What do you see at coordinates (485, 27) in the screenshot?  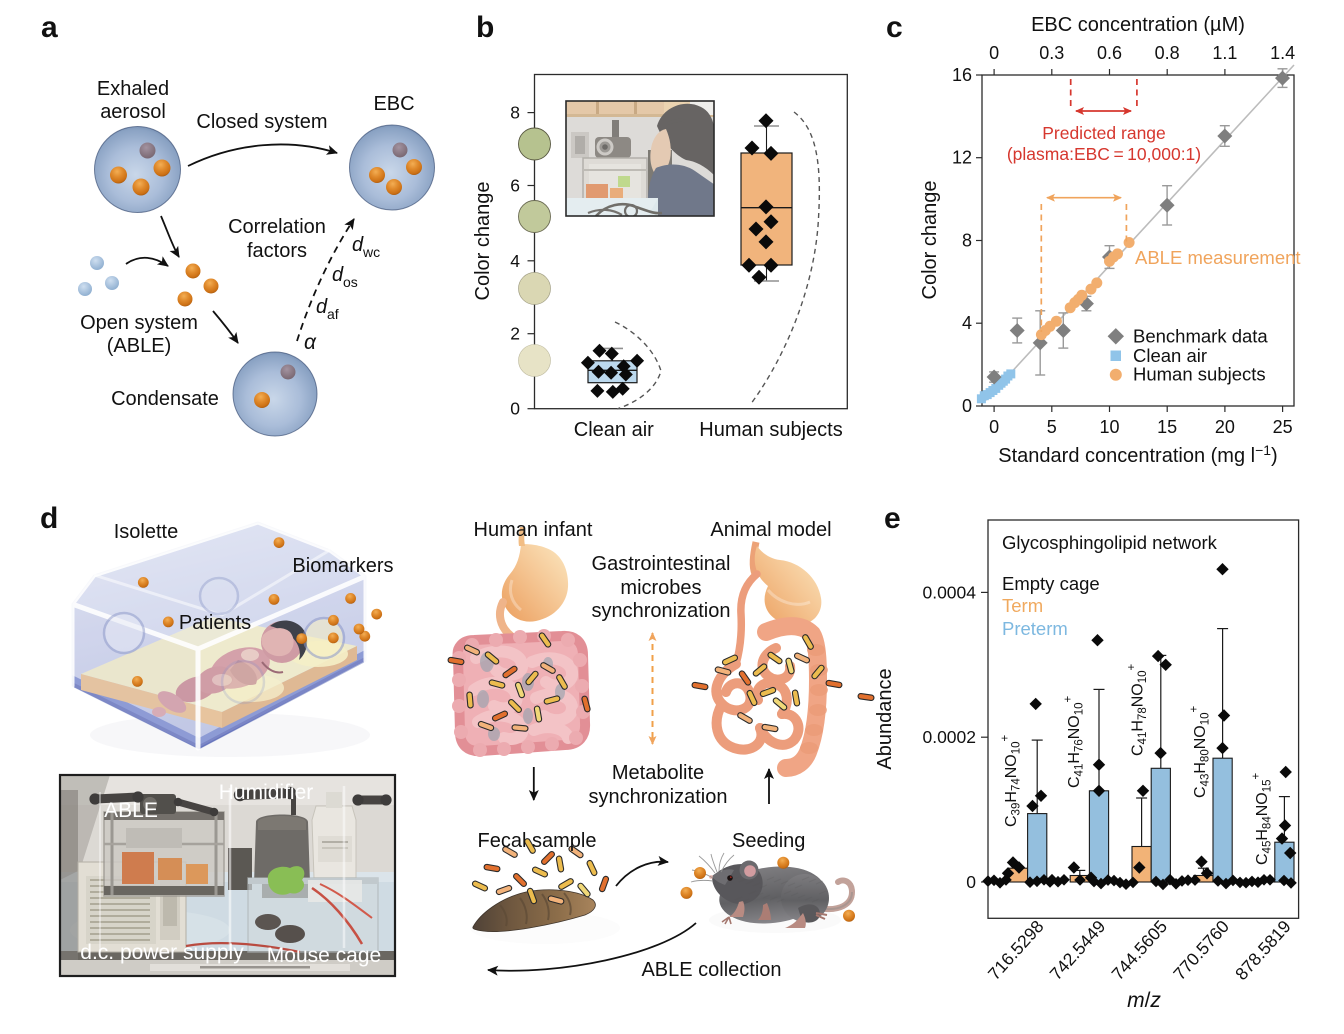 I see `svg-text: b` at bounding box center [485, 27].